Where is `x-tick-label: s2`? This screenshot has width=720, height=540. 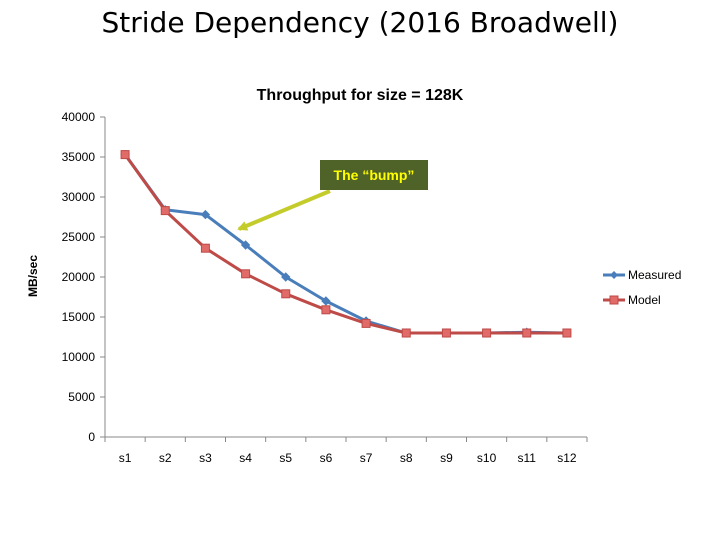
x-tick-label: s2 is located at coordinates (165, 458).